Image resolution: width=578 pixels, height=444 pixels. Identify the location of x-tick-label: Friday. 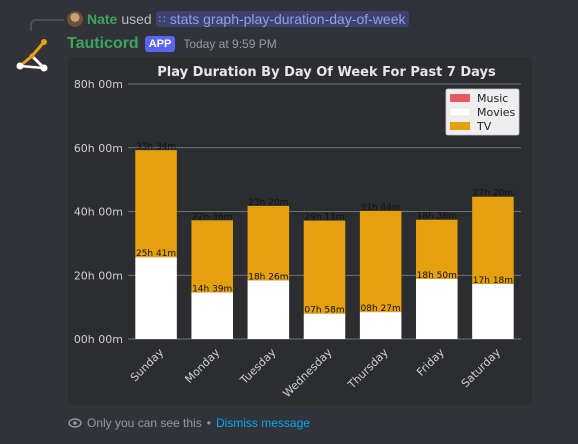
(430, 362).